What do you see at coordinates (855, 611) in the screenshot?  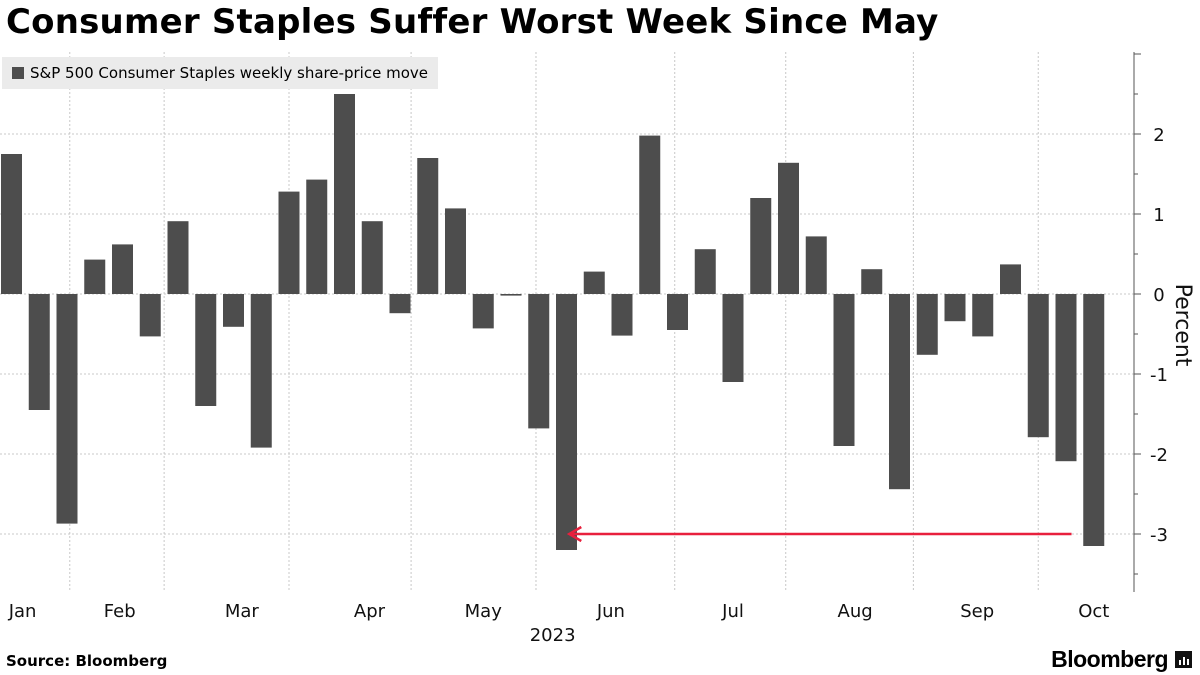 I see `x-tick-label: Aug` at bounding box center [855, 611].